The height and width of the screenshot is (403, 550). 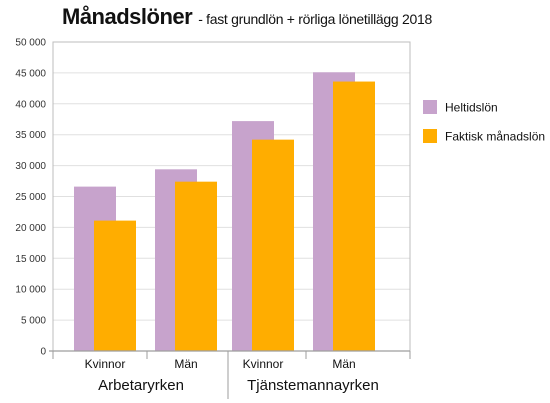 I want to click on y-tick-label: 30 000, so click(x=30, y=166).